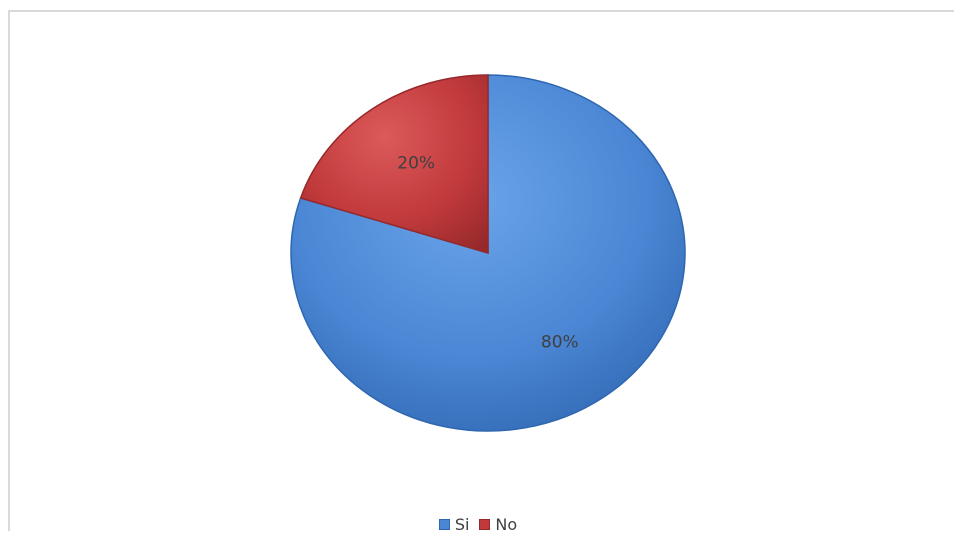  What do you see at coordinates (416, 164) in the screenshot?
I see `data-label-no: 20%` at bounding box center [416, 164].